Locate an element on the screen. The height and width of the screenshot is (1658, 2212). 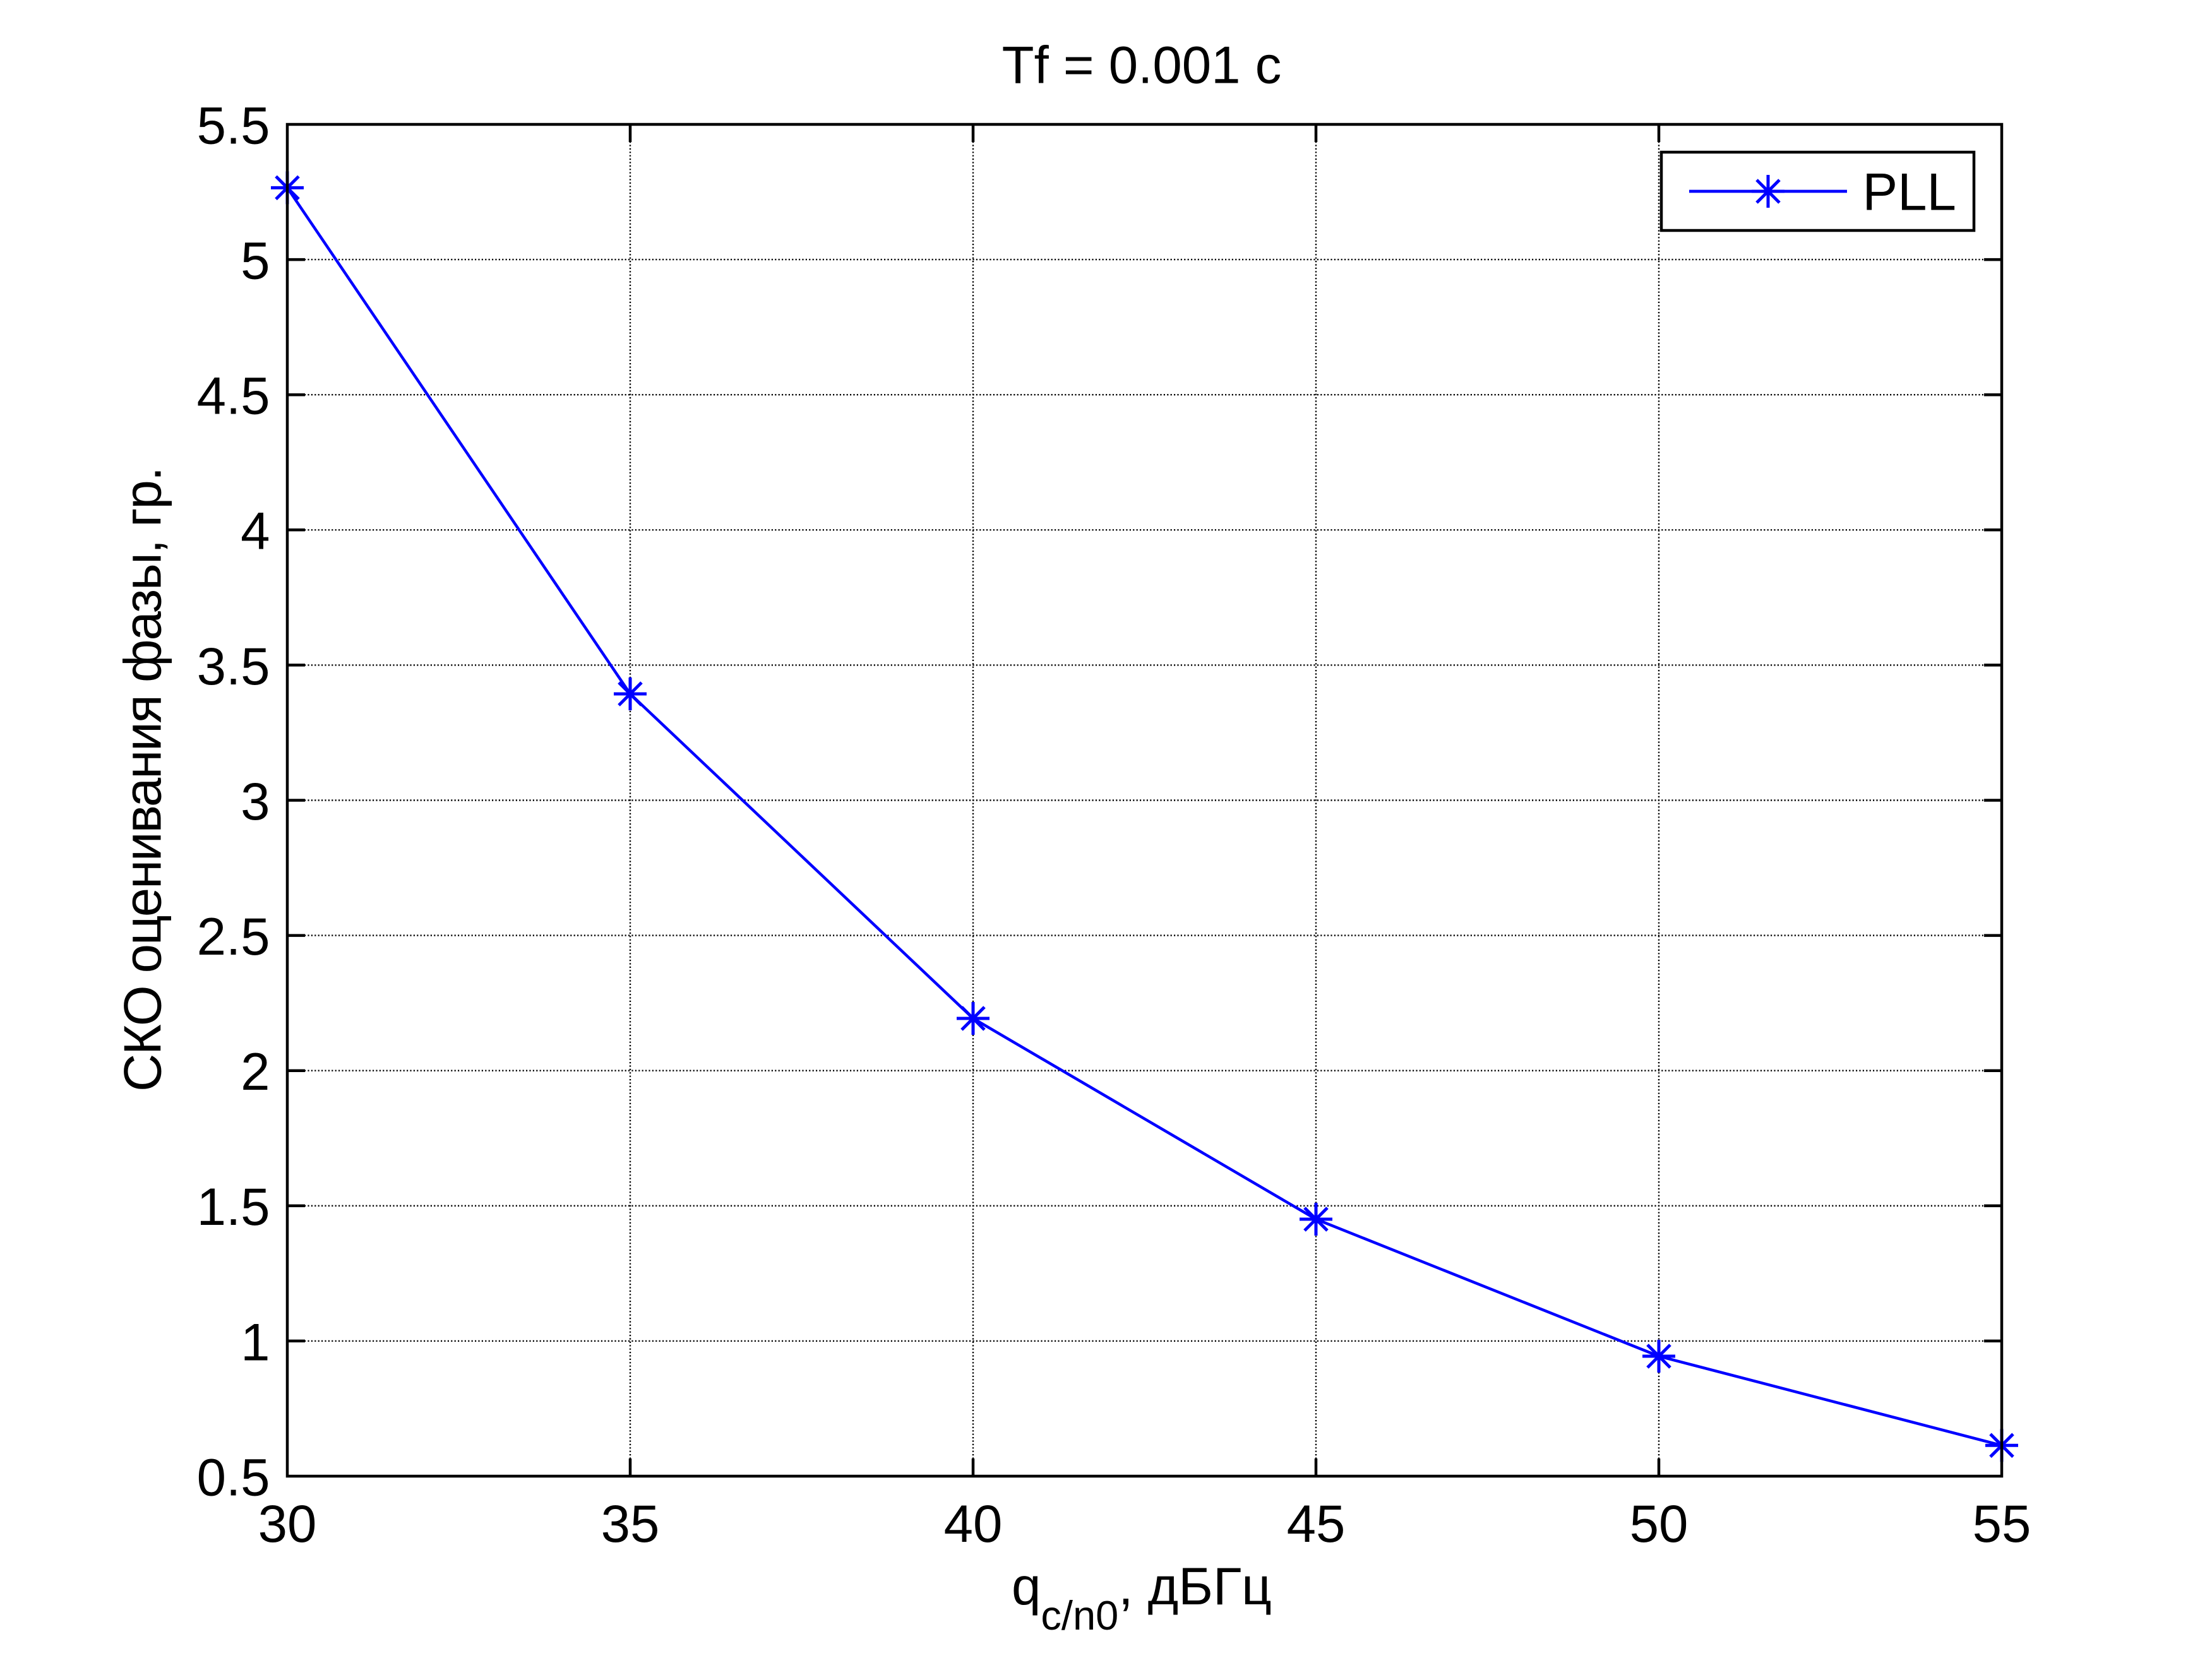
svg-text: Tf = 0.001 c is located at coordinates (1142, 65).